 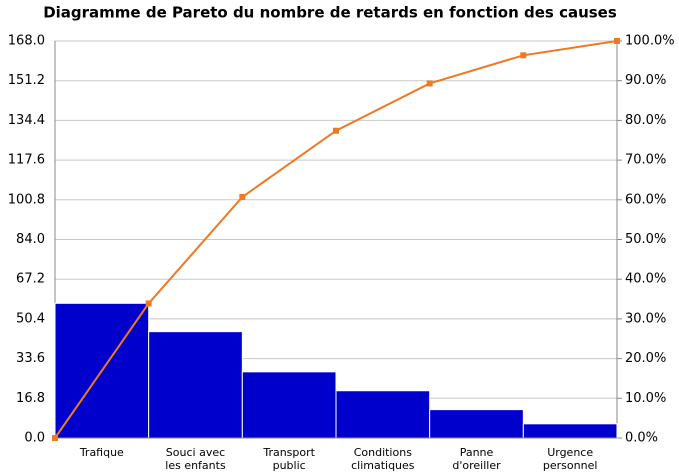 What do you see at coordinates (195, 459) in the screenshot?
I see `x-tick-label: Souci avec les enfants` at bounding box center [195, 459].